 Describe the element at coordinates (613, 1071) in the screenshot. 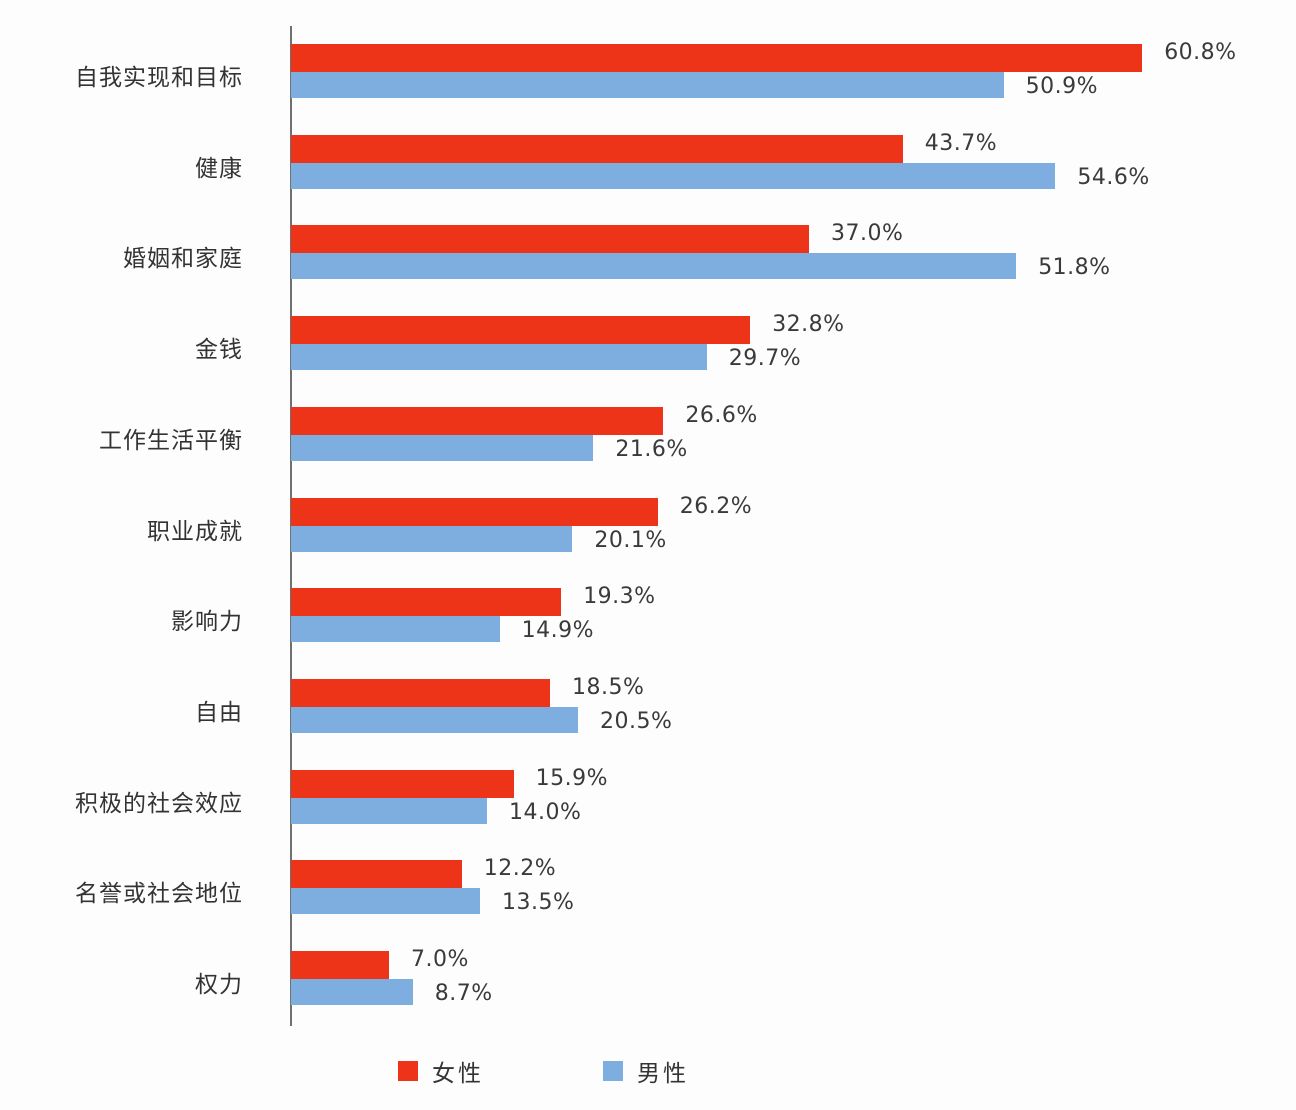

I see `legend-swatch-male` at that location.